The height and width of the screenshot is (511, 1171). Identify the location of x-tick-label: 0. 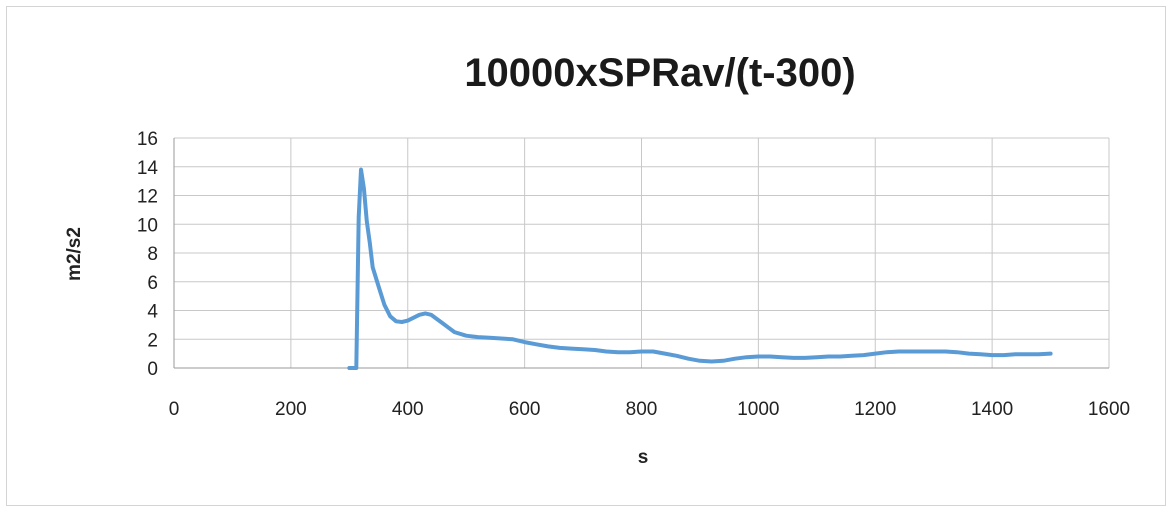
(174, 409).